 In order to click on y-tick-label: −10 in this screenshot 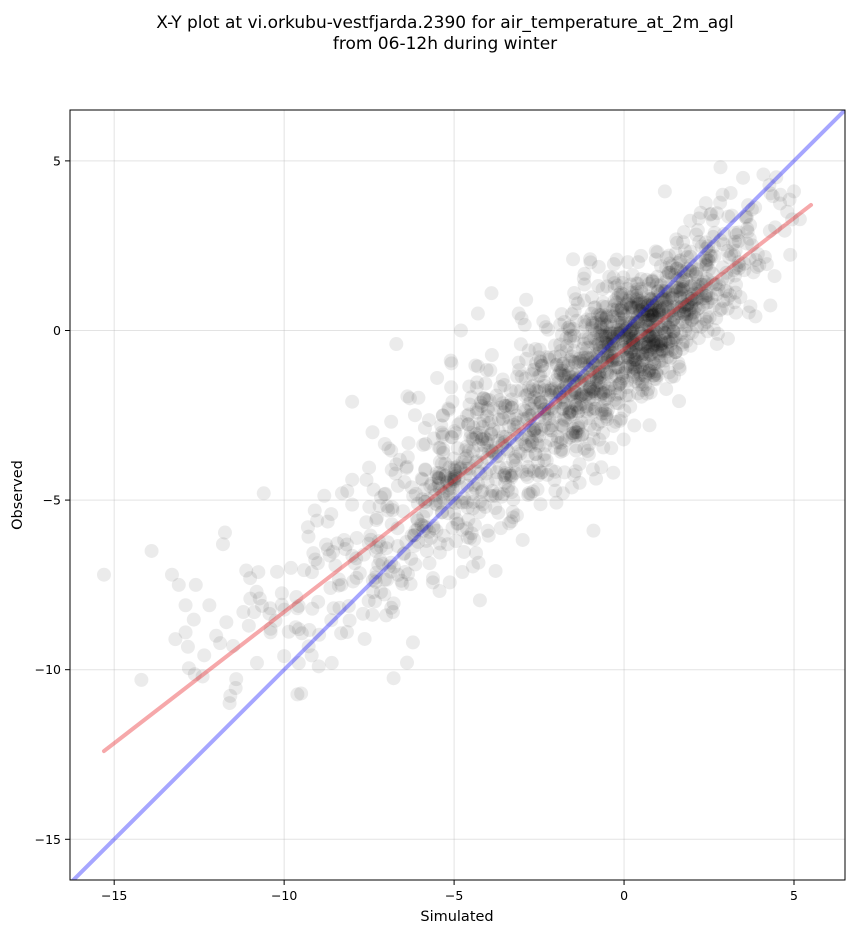, I will do `click(48, 669)`.